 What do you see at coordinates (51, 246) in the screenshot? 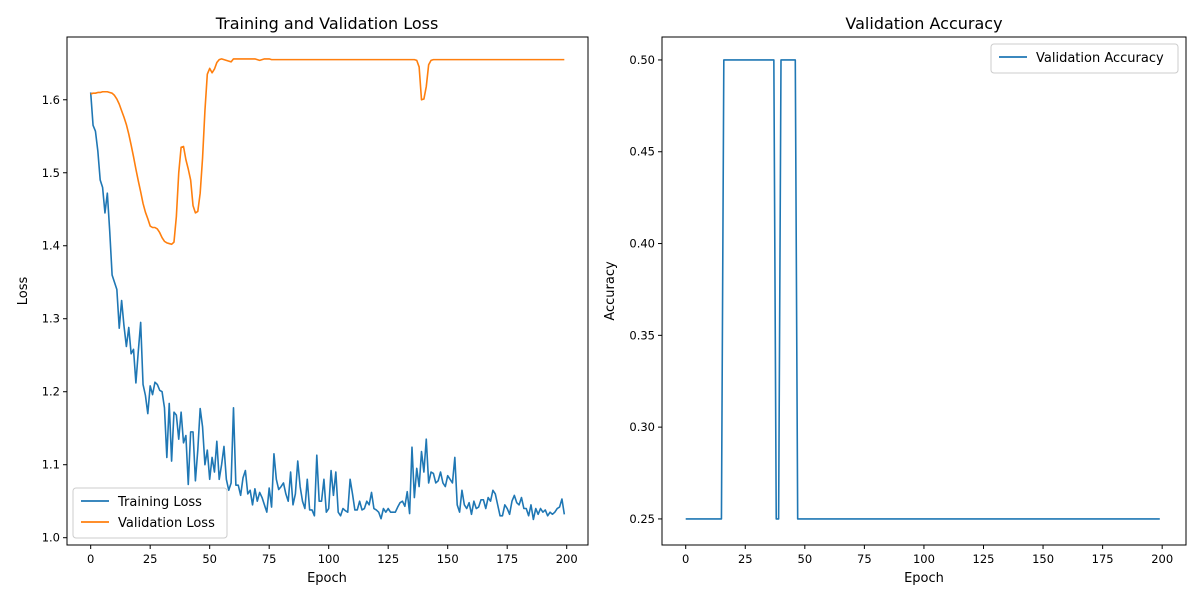
I see `y-tick-label: 1.4` at bounding box center [51, 246].